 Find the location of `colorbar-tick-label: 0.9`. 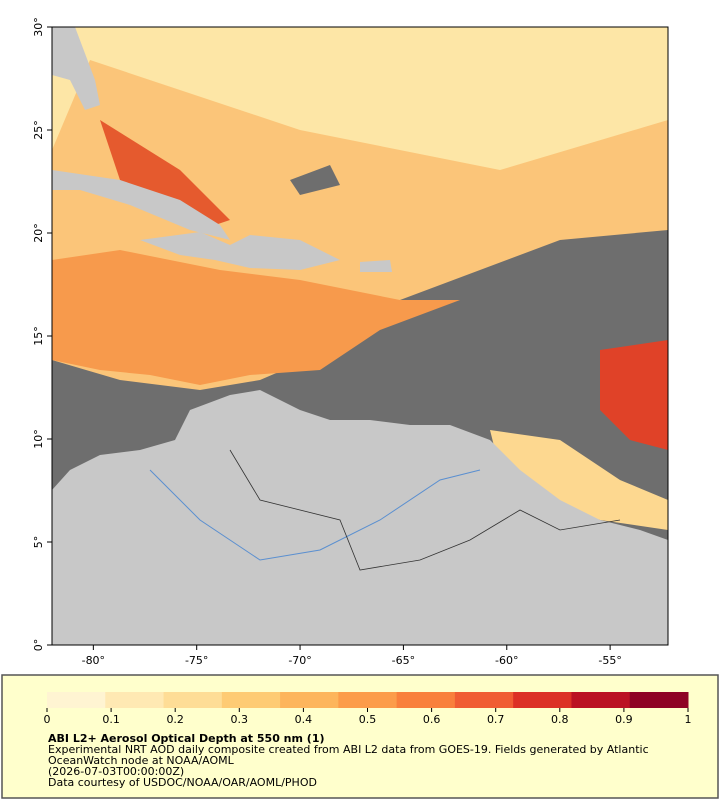

colorbar-tick-label: 0.9 is located at coordinates (624, 719).